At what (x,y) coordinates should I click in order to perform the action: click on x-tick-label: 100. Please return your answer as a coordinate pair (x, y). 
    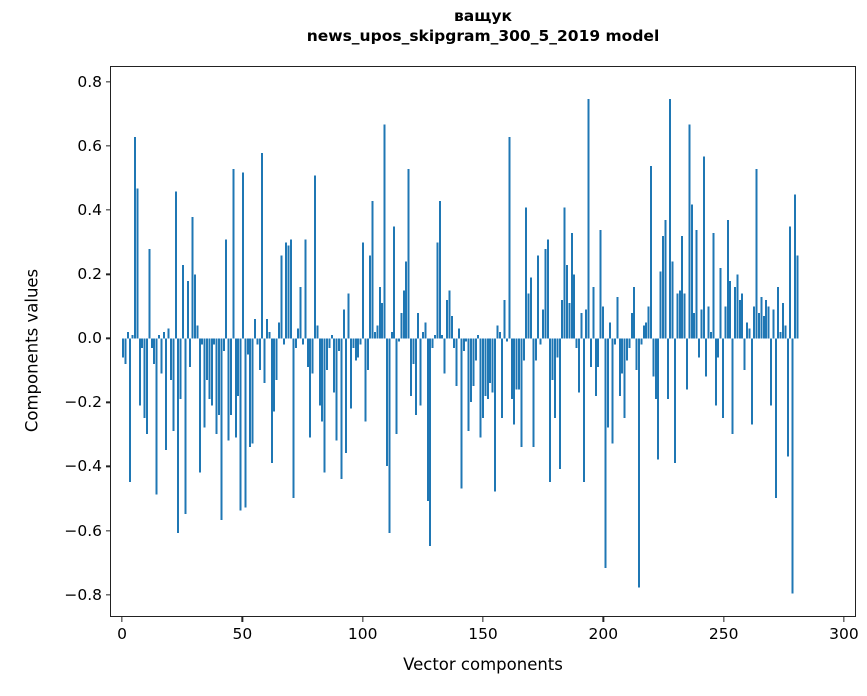
    Looking at the image, I should click on (362, 634).